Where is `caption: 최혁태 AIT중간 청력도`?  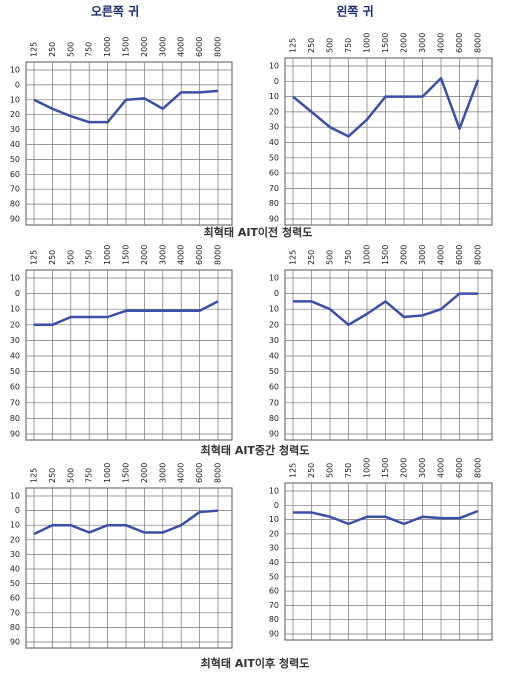 caption: 최혁태 AIT중간 청력도 is located at coordinates (255, 450).